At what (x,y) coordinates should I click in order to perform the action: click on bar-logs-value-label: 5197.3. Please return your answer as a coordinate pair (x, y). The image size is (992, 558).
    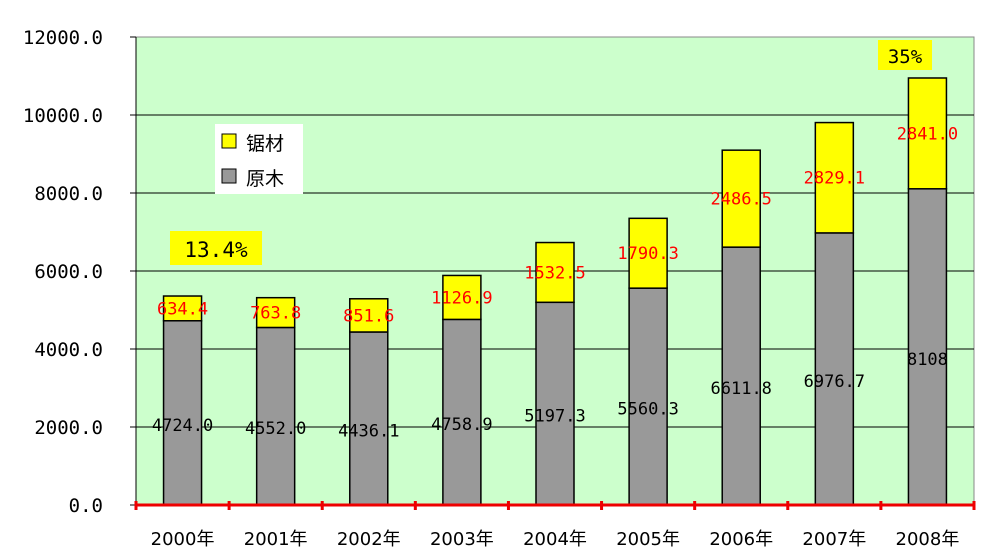
    Looking at the image, I should click on (554, 417).